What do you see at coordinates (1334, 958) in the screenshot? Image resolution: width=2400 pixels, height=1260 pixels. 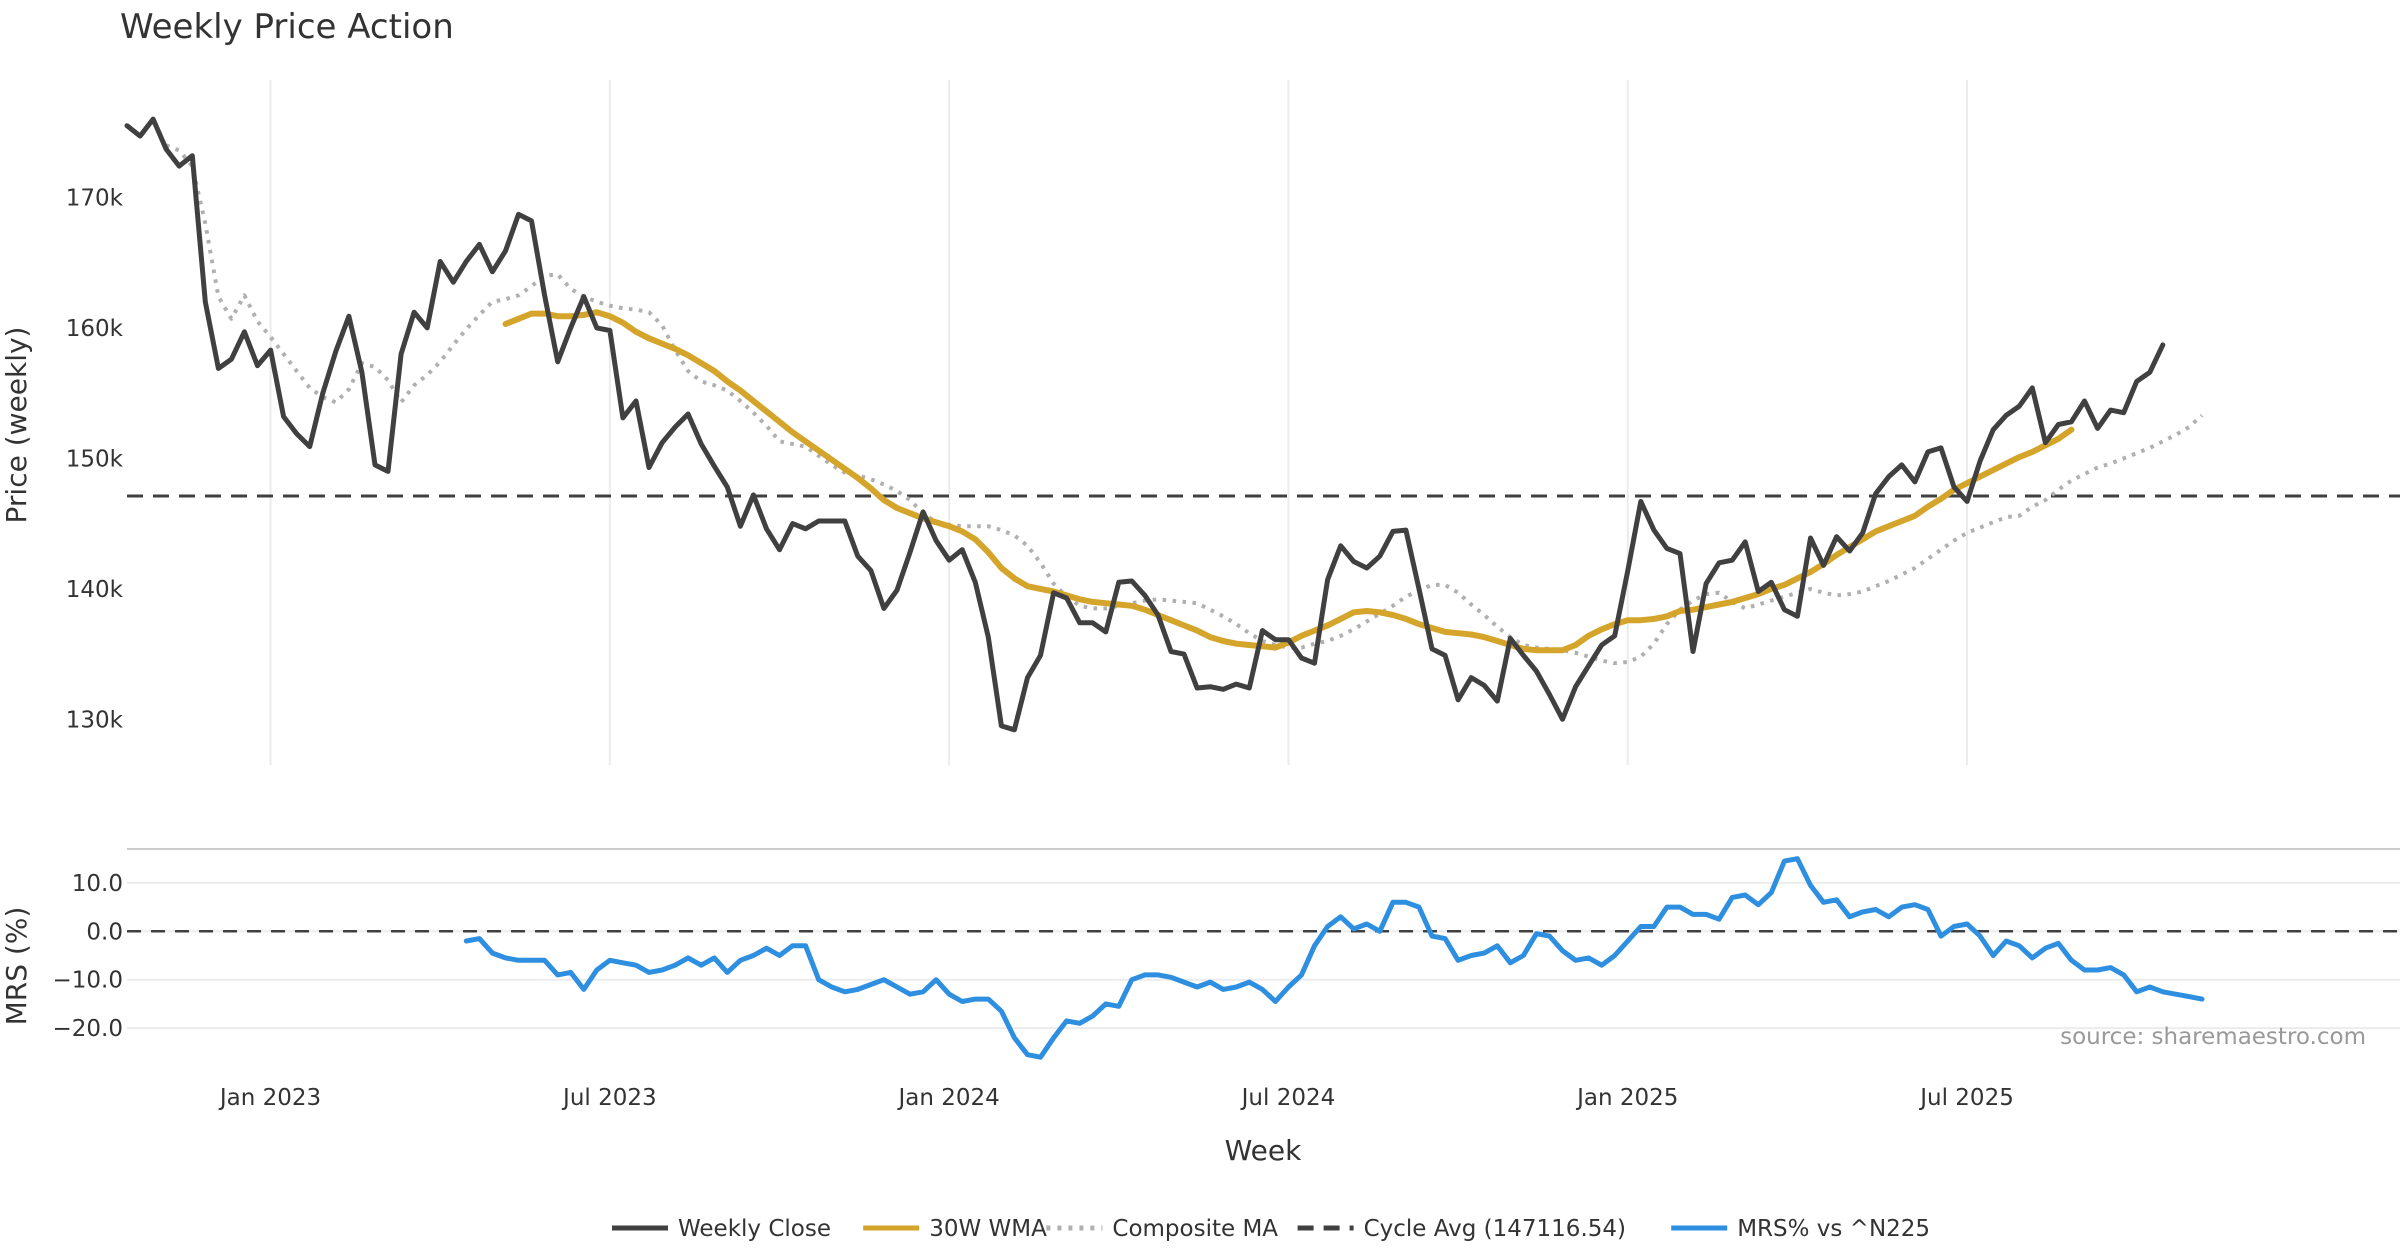 I see `series-mrs` at bounding box center [1334, 958].